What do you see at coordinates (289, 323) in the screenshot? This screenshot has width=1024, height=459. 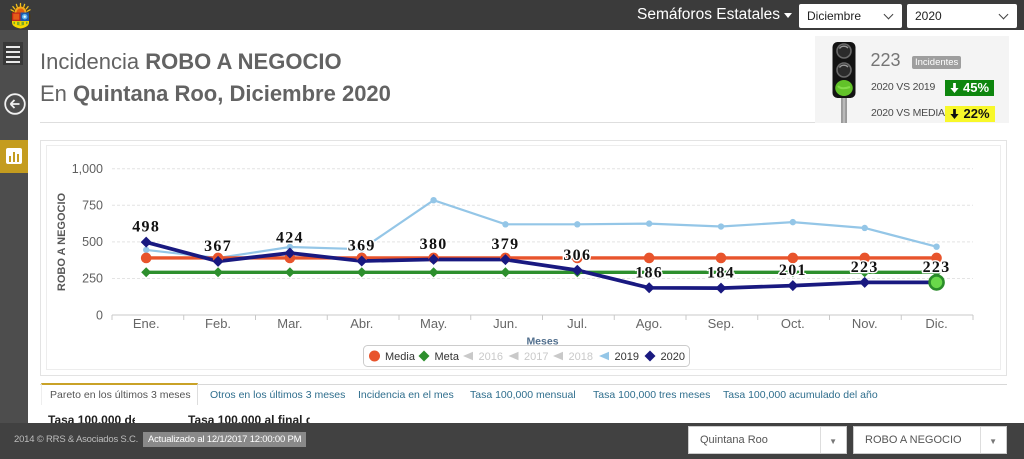 I see `svg-text: Mar.` at bounding box center [289, 323].